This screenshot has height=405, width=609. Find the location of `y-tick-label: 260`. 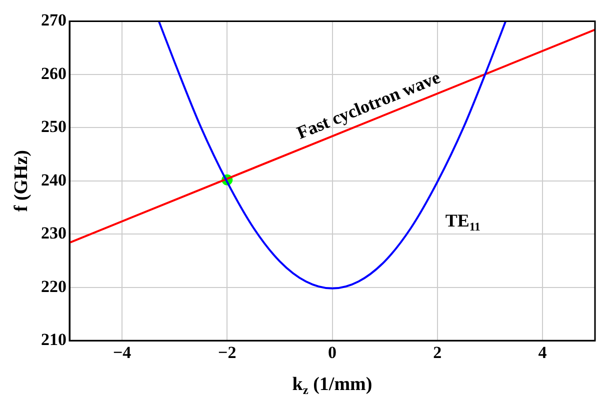

y-tick-label: 260 is located at coordinates (53, 73).